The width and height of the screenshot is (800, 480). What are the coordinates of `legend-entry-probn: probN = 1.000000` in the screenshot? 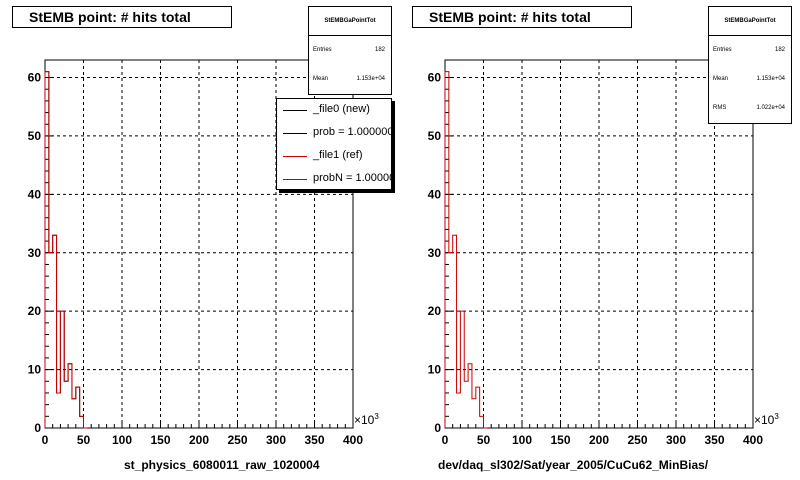 It's located at (334, 178).